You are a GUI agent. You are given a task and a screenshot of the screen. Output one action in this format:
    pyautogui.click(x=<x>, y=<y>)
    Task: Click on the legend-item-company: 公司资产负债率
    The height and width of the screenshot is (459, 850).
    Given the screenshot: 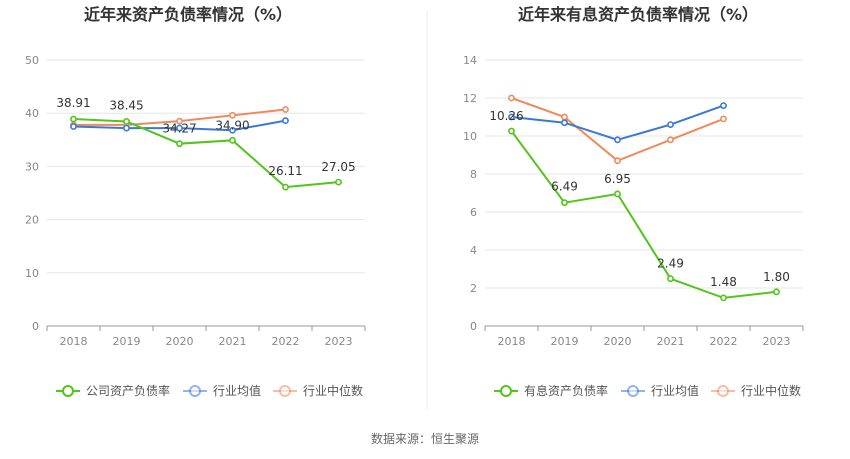 What is the action you would take?
    pyautogui.click(x=113, y=390)
    